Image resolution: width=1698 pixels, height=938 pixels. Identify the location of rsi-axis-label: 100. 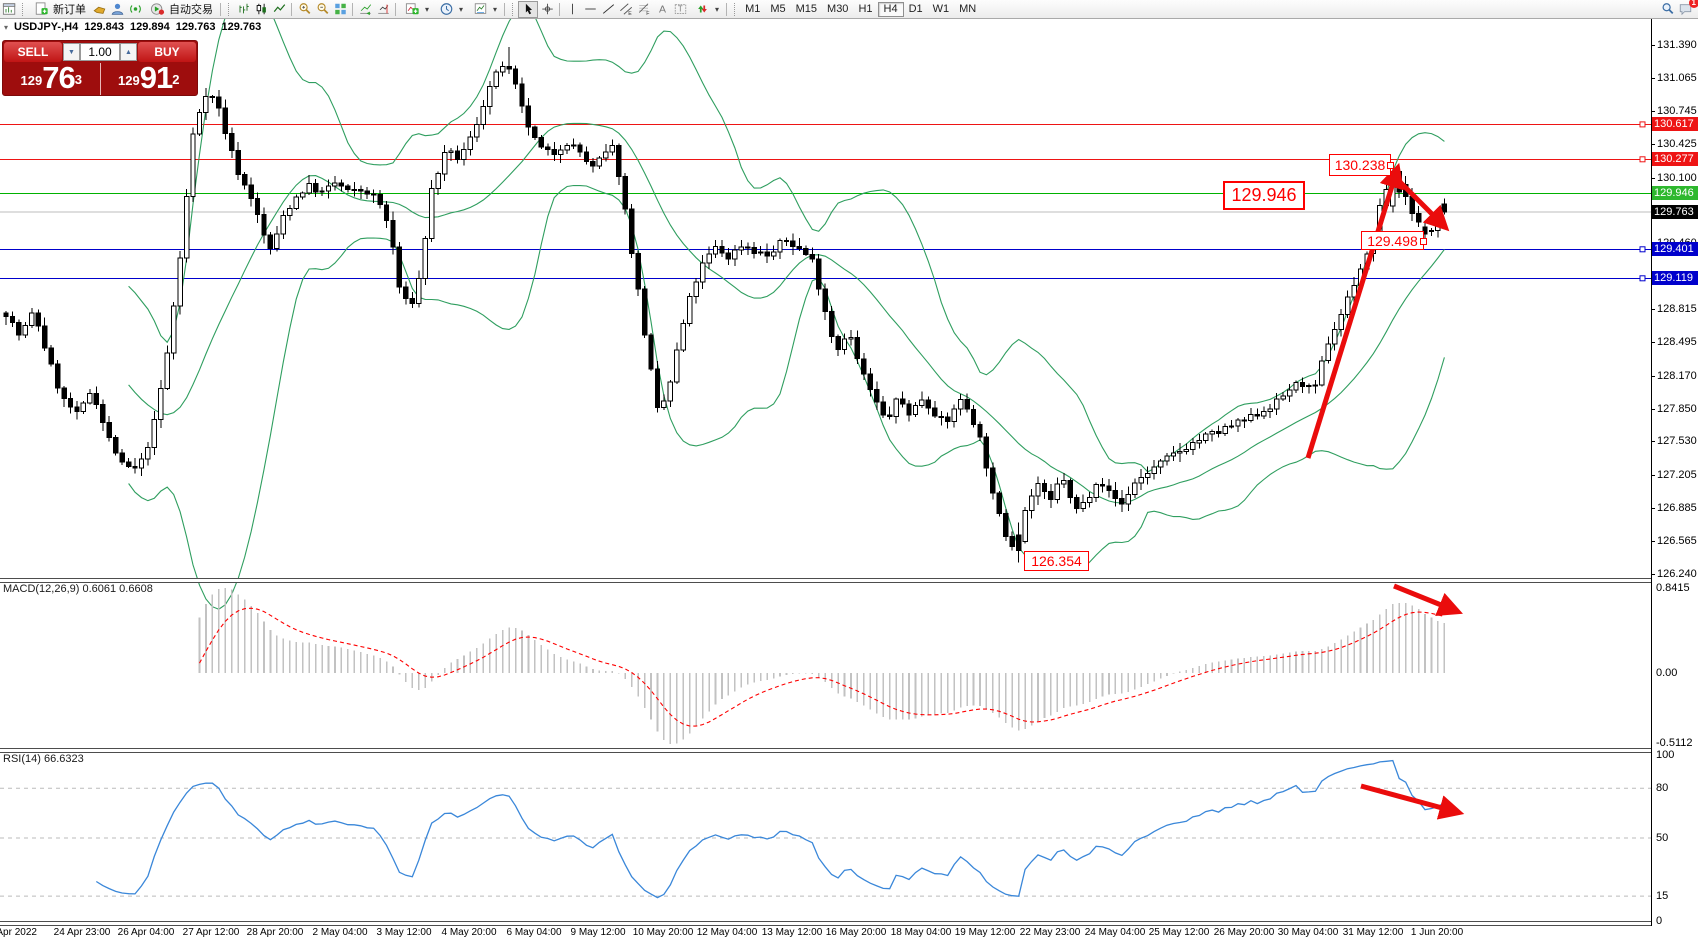
(1665, 755).